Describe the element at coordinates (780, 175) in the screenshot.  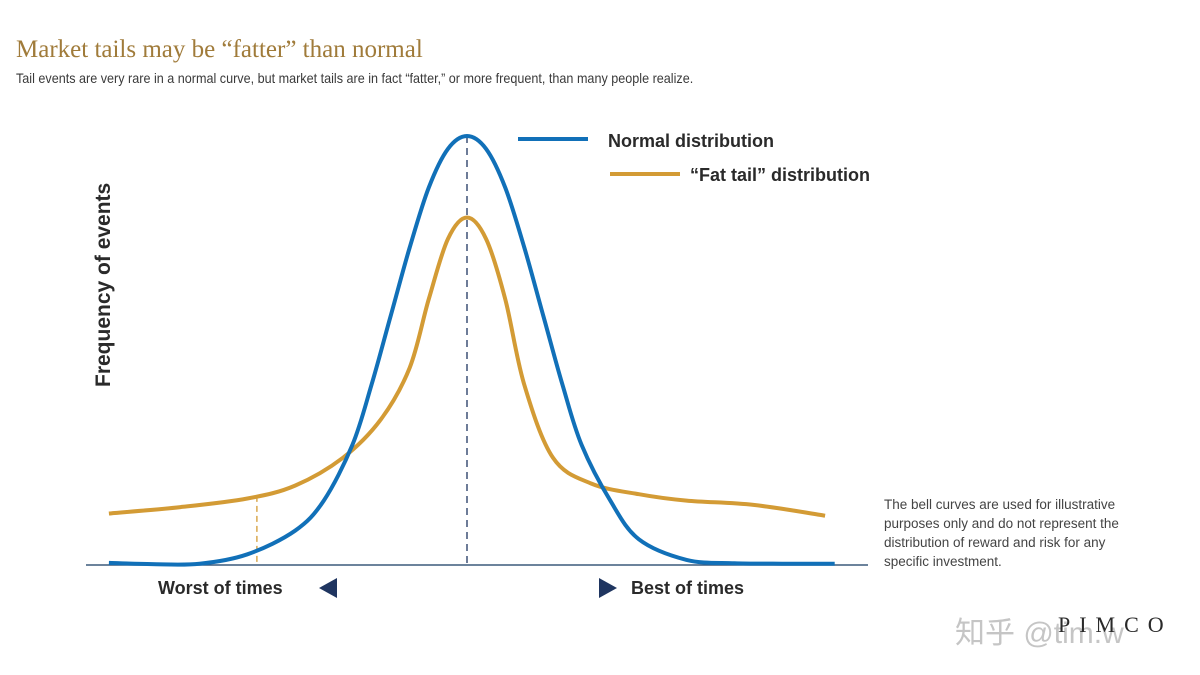
I see `legend-fat-tail-label: “Fat tail” distribution` at that location.